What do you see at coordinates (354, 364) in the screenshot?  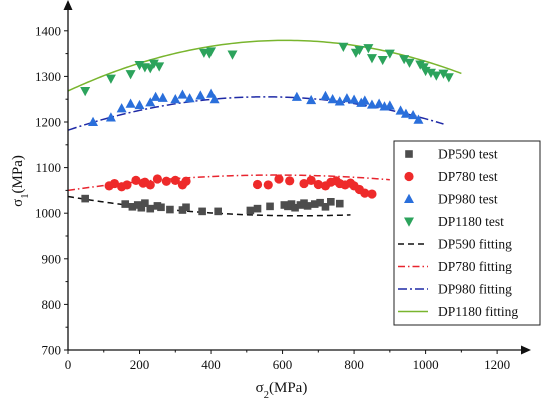 I see `x-tick-label: 800` at bounding box center [354, 364].